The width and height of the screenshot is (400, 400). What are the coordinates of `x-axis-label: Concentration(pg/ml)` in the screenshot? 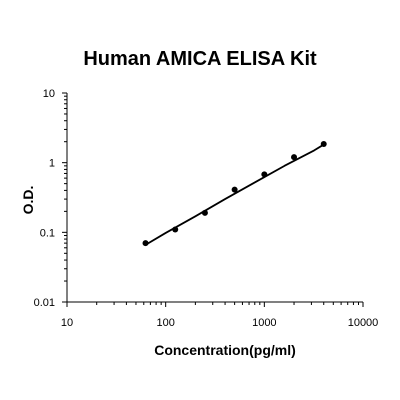 It's located at (225, 350).